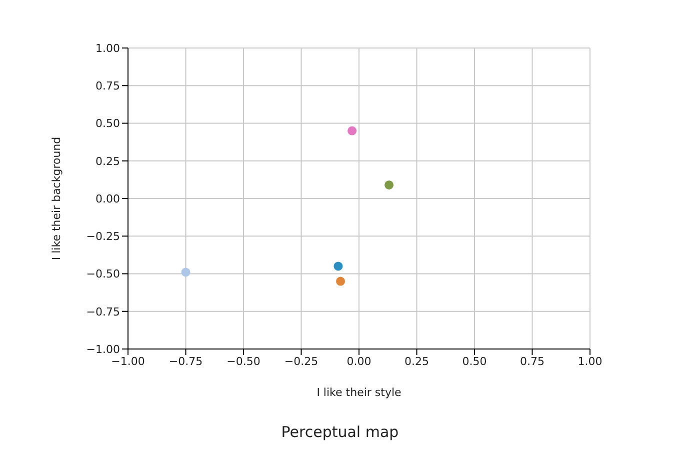 This screenshot has width=680, height=467. I want to click on x-tick-label: −0.50, so click(243, 361).